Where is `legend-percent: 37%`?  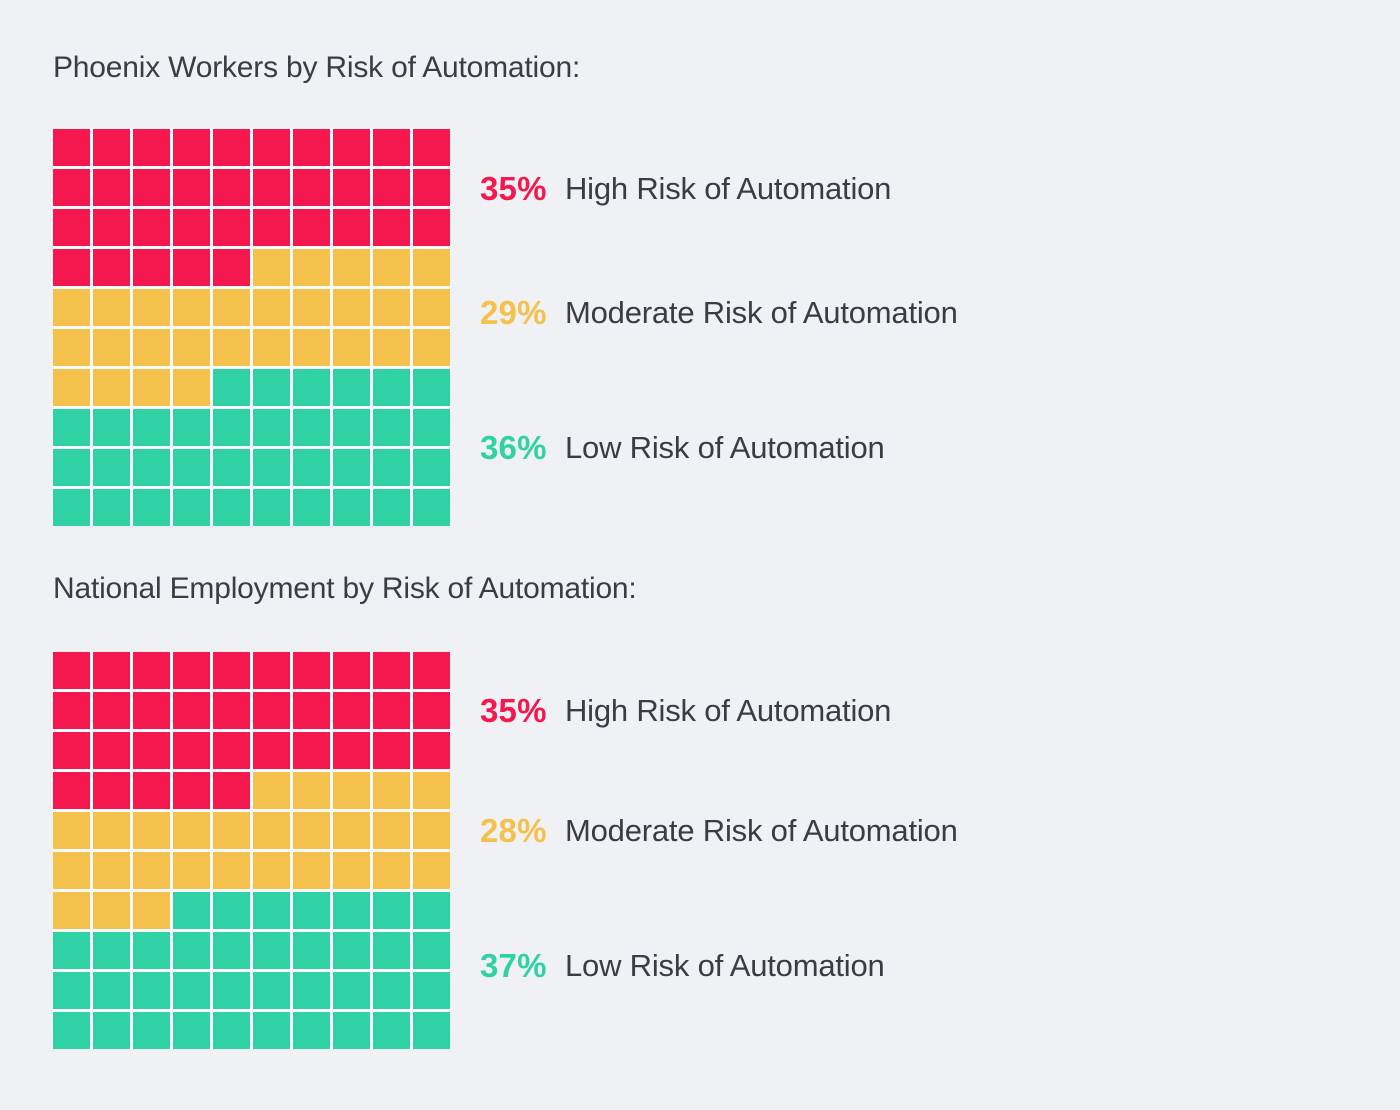
legend-percent: 37% is located at coordinates (513, 965).